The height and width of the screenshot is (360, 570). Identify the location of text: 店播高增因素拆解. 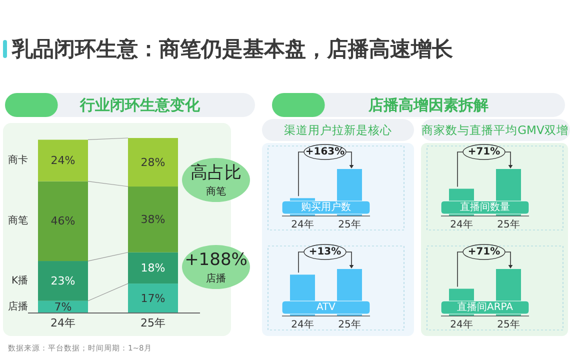
(428, 105).